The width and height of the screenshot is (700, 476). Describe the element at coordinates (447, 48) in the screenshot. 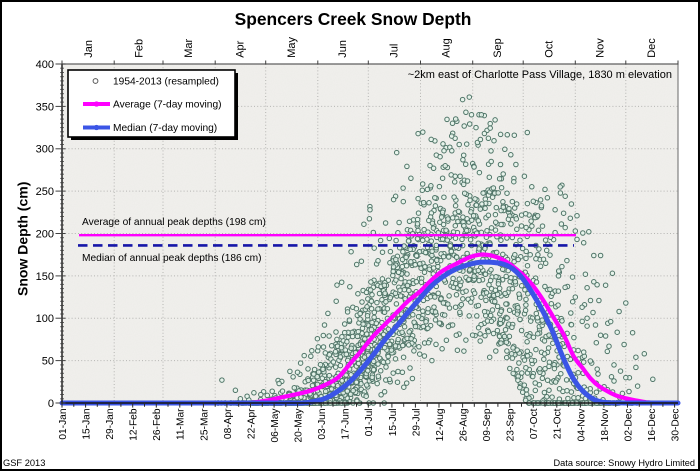

I see `svg-text: Aug` at that location.